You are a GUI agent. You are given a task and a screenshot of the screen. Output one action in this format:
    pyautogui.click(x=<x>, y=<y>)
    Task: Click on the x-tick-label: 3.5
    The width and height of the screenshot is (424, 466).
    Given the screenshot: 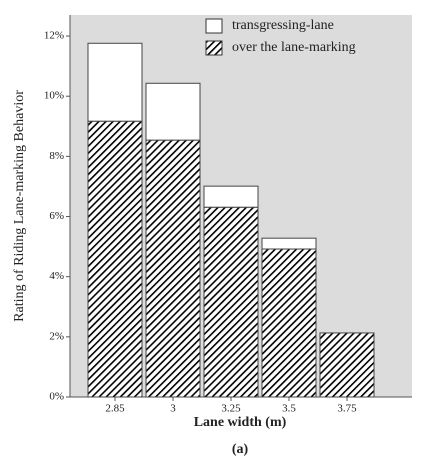 What is the action you would take?
    pyautogui.click(x=289, y=409)
    